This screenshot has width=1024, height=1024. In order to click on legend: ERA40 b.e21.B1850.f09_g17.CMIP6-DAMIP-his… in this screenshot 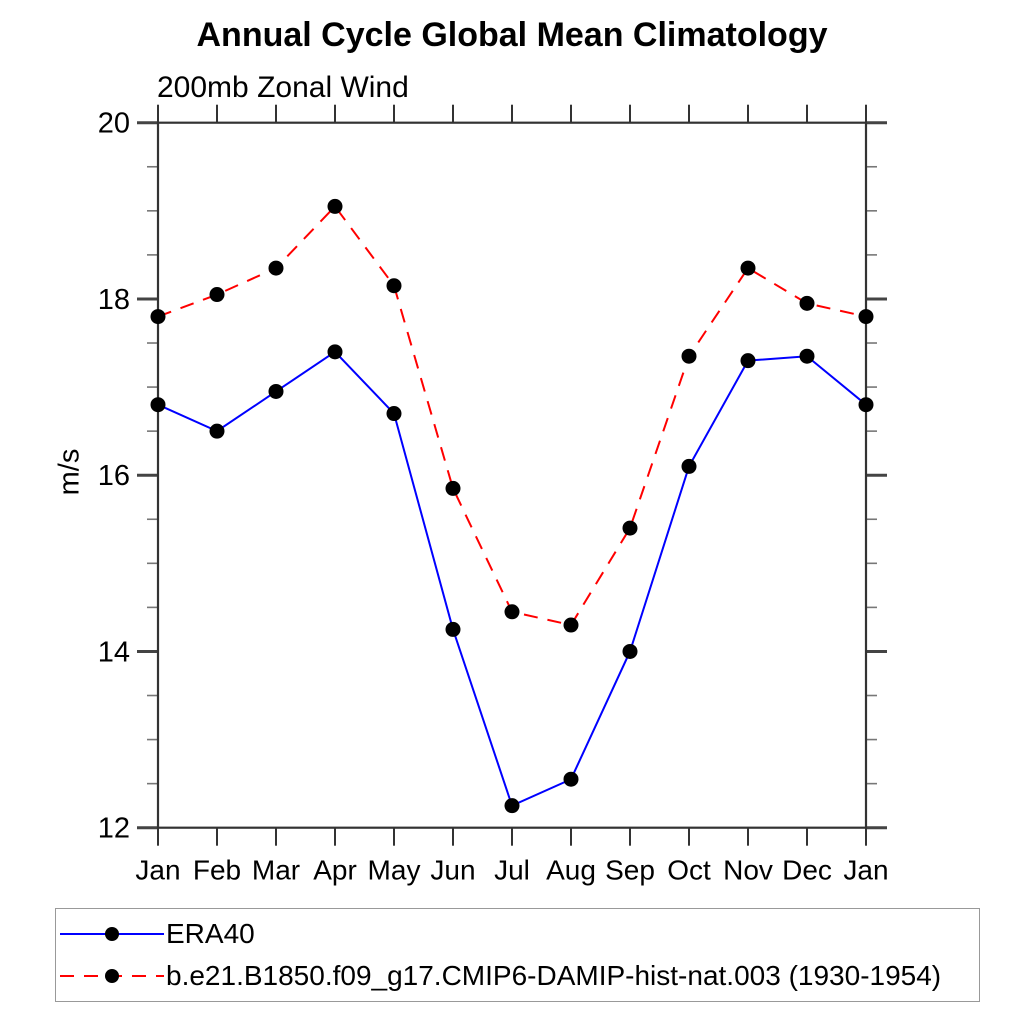, I will do `click(517, 955)`.